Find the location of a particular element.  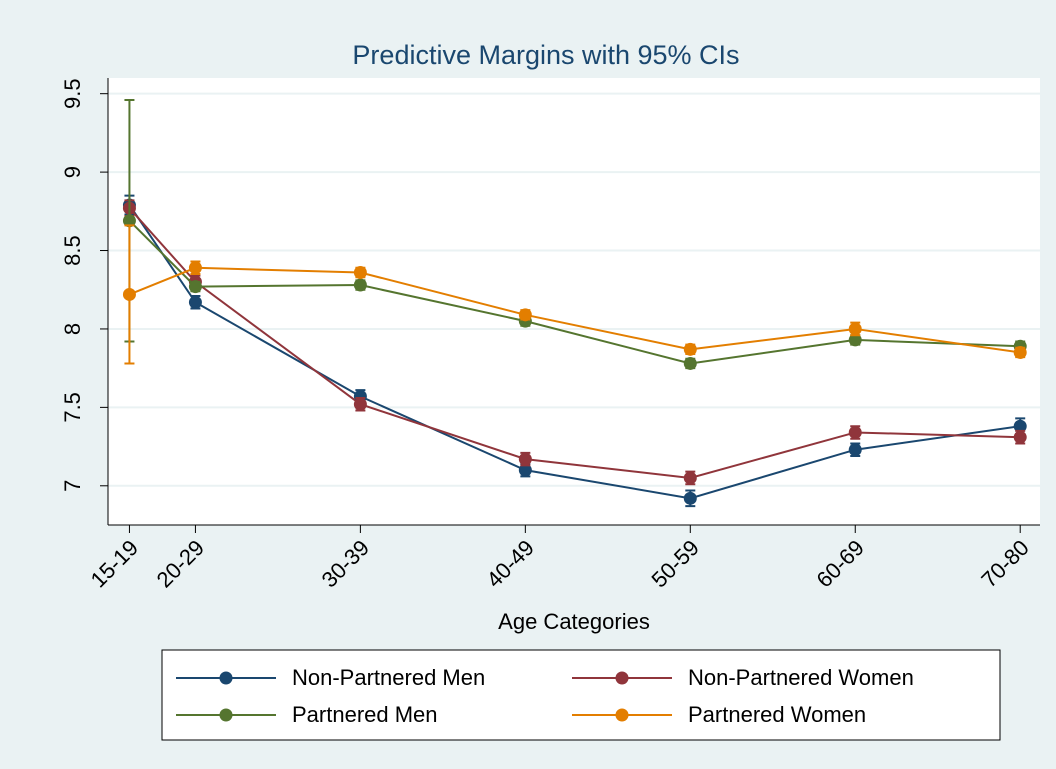

x-axis-title: Age Categories is located at coordinates (574, 621).